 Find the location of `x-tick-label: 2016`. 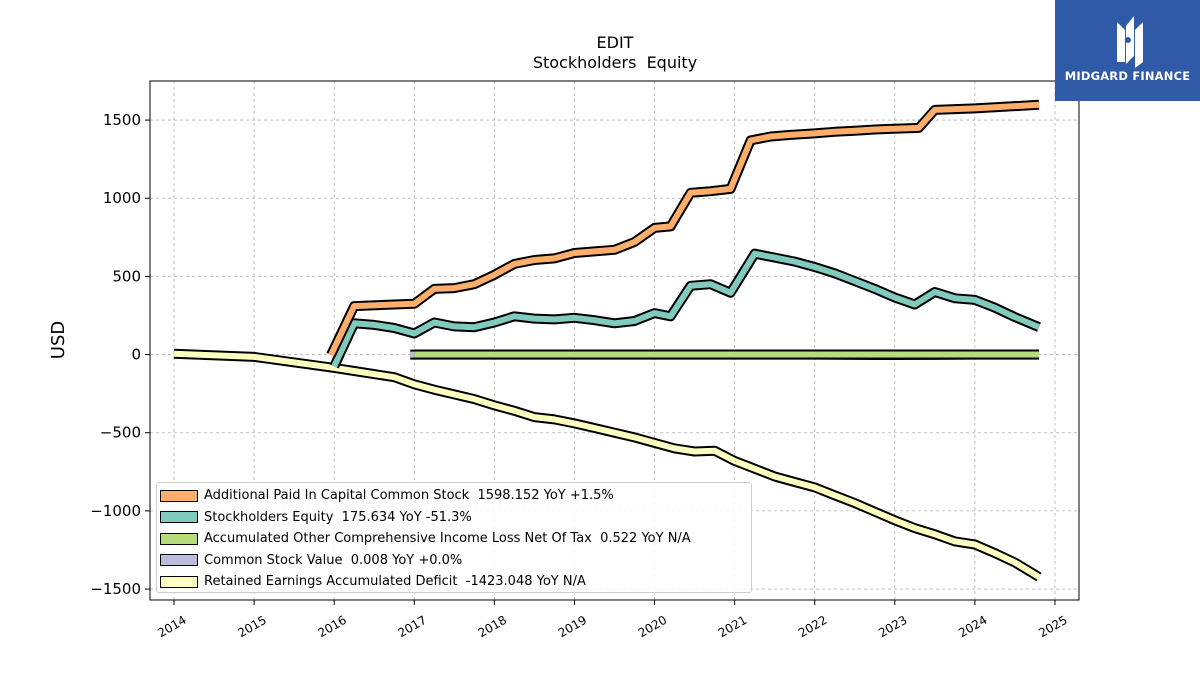

x-tick-label: 2016 is located at coordinates (331, 626).